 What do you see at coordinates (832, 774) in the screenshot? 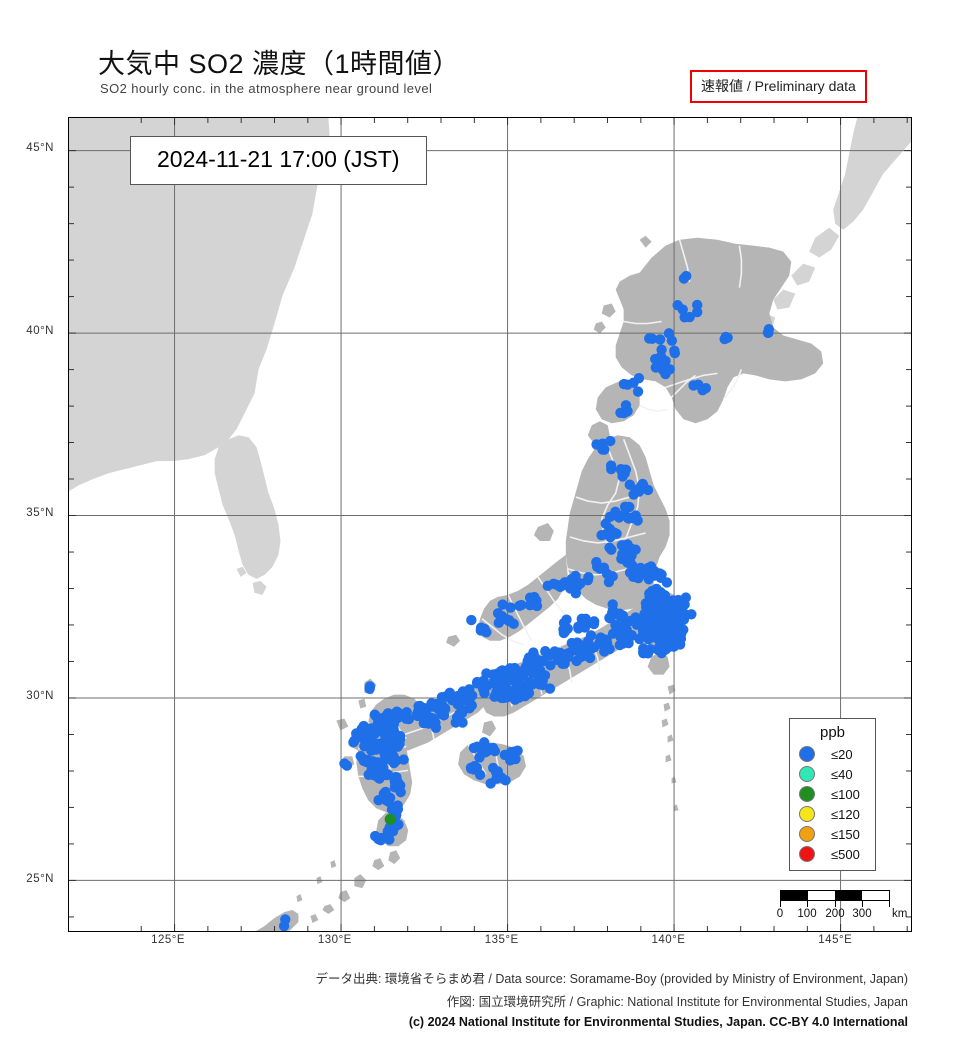
I see `legend-item: ≤40` at bounding box center [832, 774].